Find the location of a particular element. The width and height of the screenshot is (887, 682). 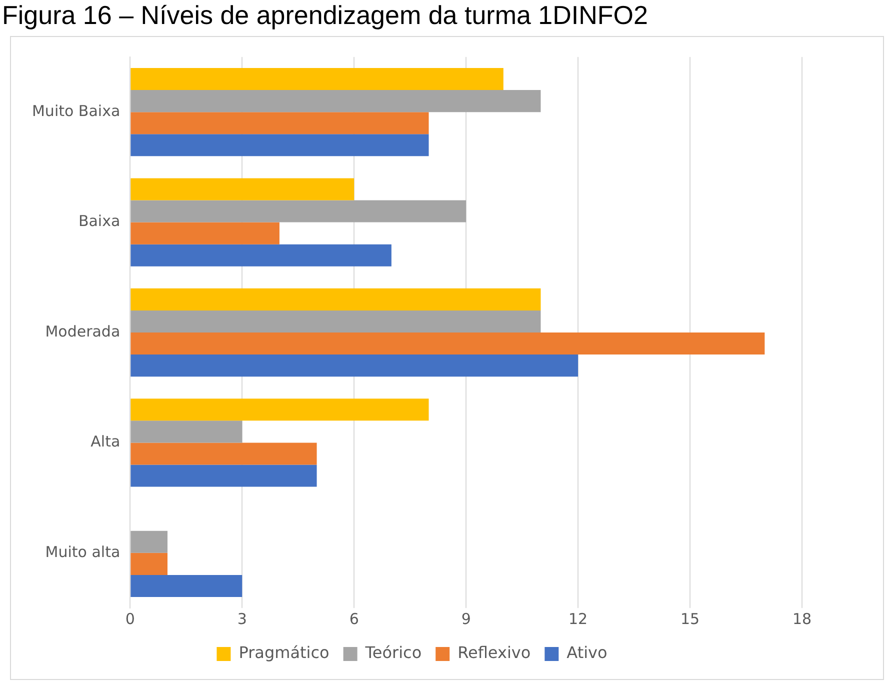

legend-label: Ativo is located at coordinates (587, 652).